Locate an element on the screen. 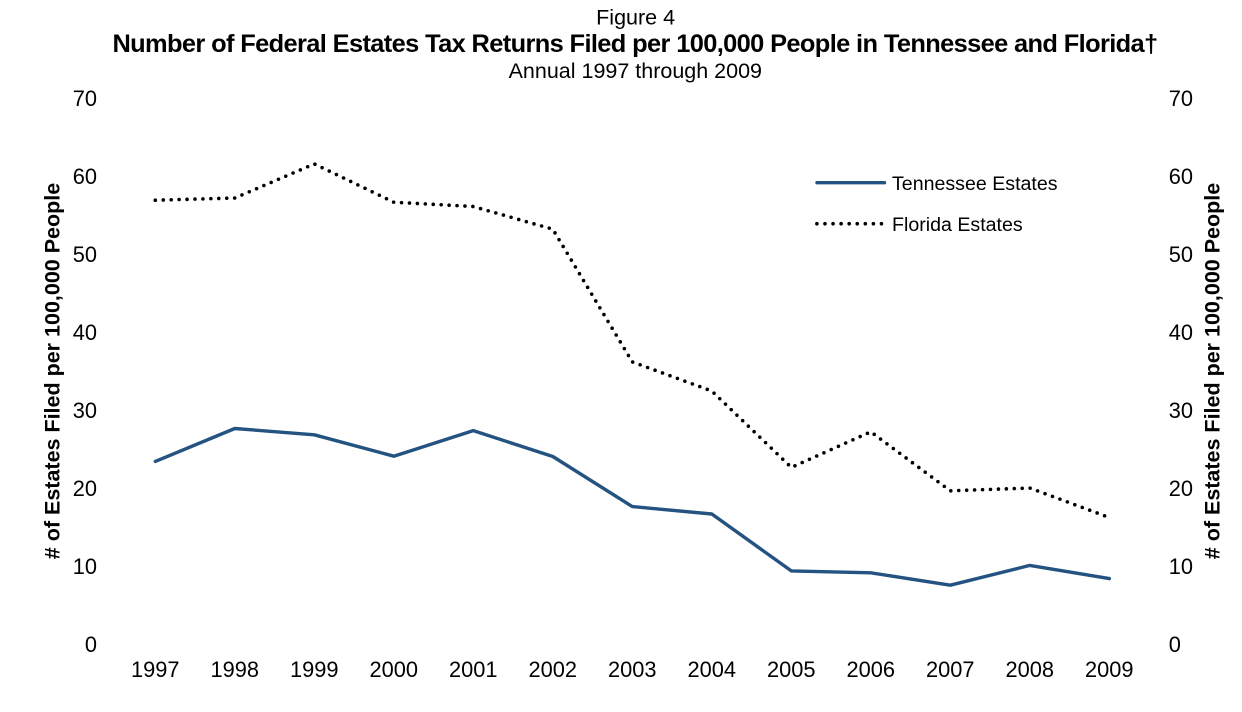  svg-text: Annual 1997 through 2009 is located at coordinates (635, 71).